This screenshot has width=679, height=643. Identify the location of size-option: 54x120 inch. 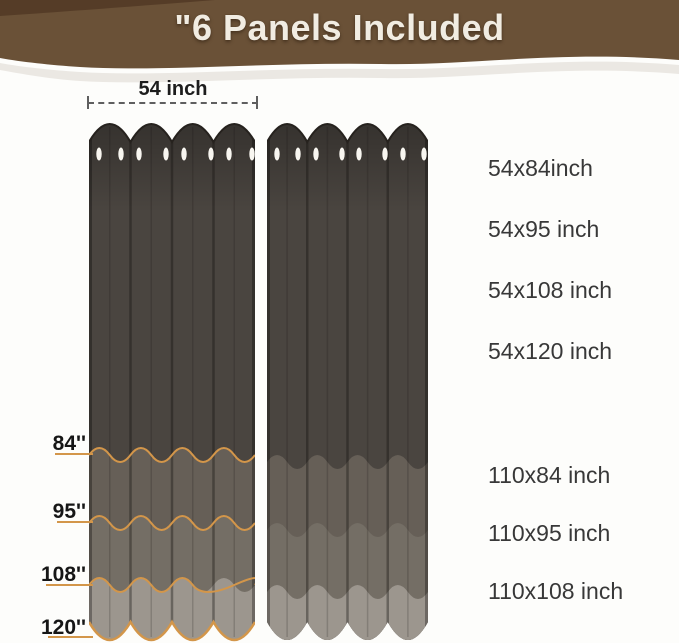
(550, 351).